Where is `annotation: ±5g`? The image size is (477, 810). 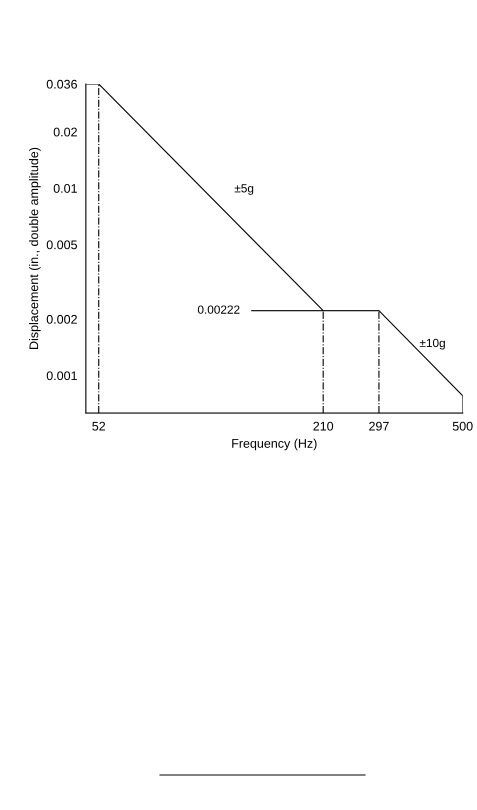 annotation: ±5g is located at coordinates (244, 189).